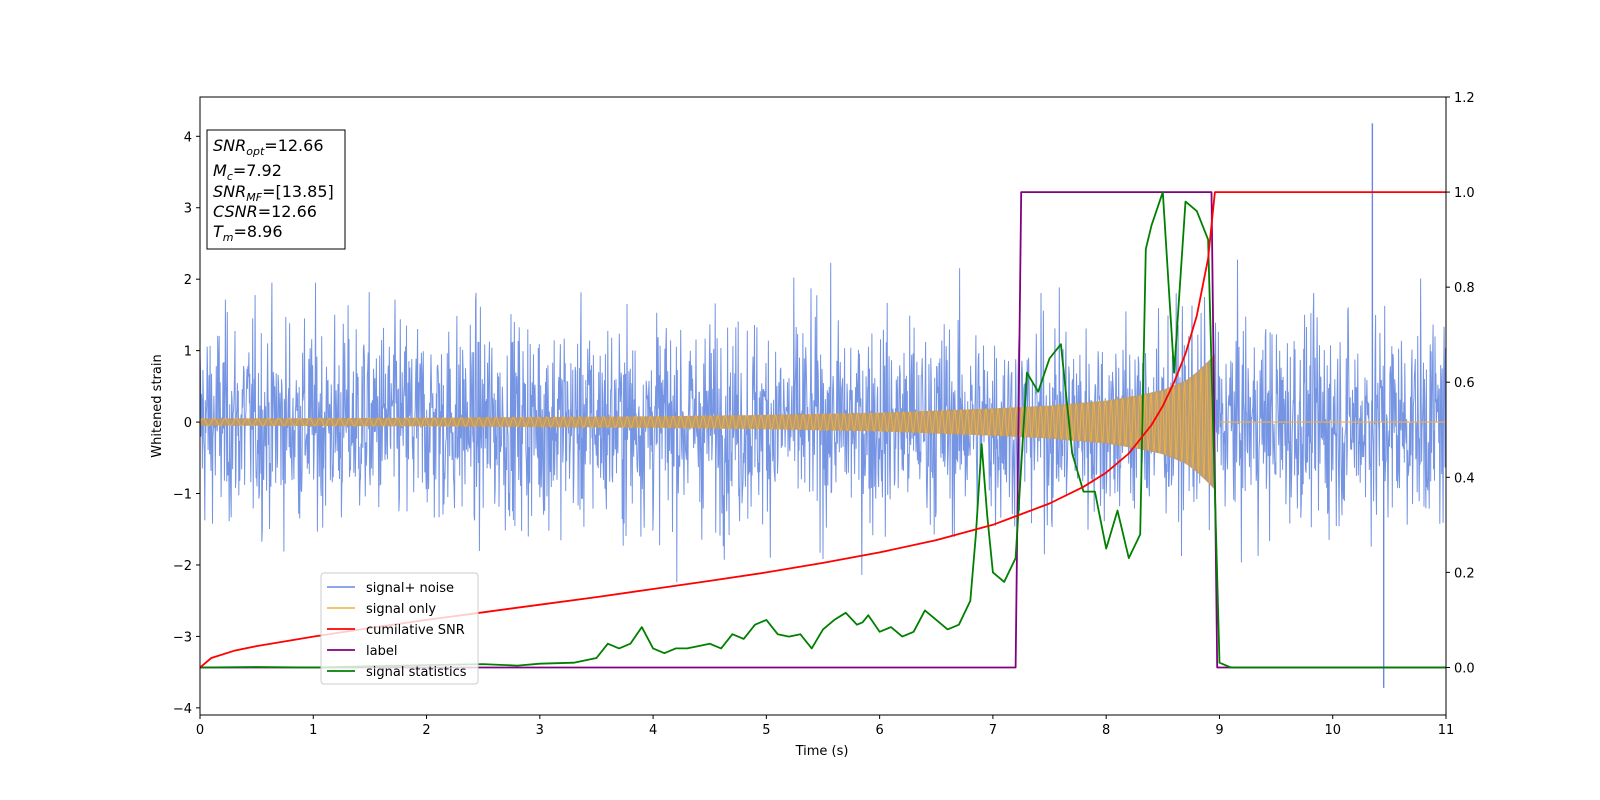 Image resolution: width=1600 pixels, height=800 pixels. What do you see at coordinates (993, 730) in the screenshot?
I see `x-tick-label: 7` at bounding box center [993, 730].